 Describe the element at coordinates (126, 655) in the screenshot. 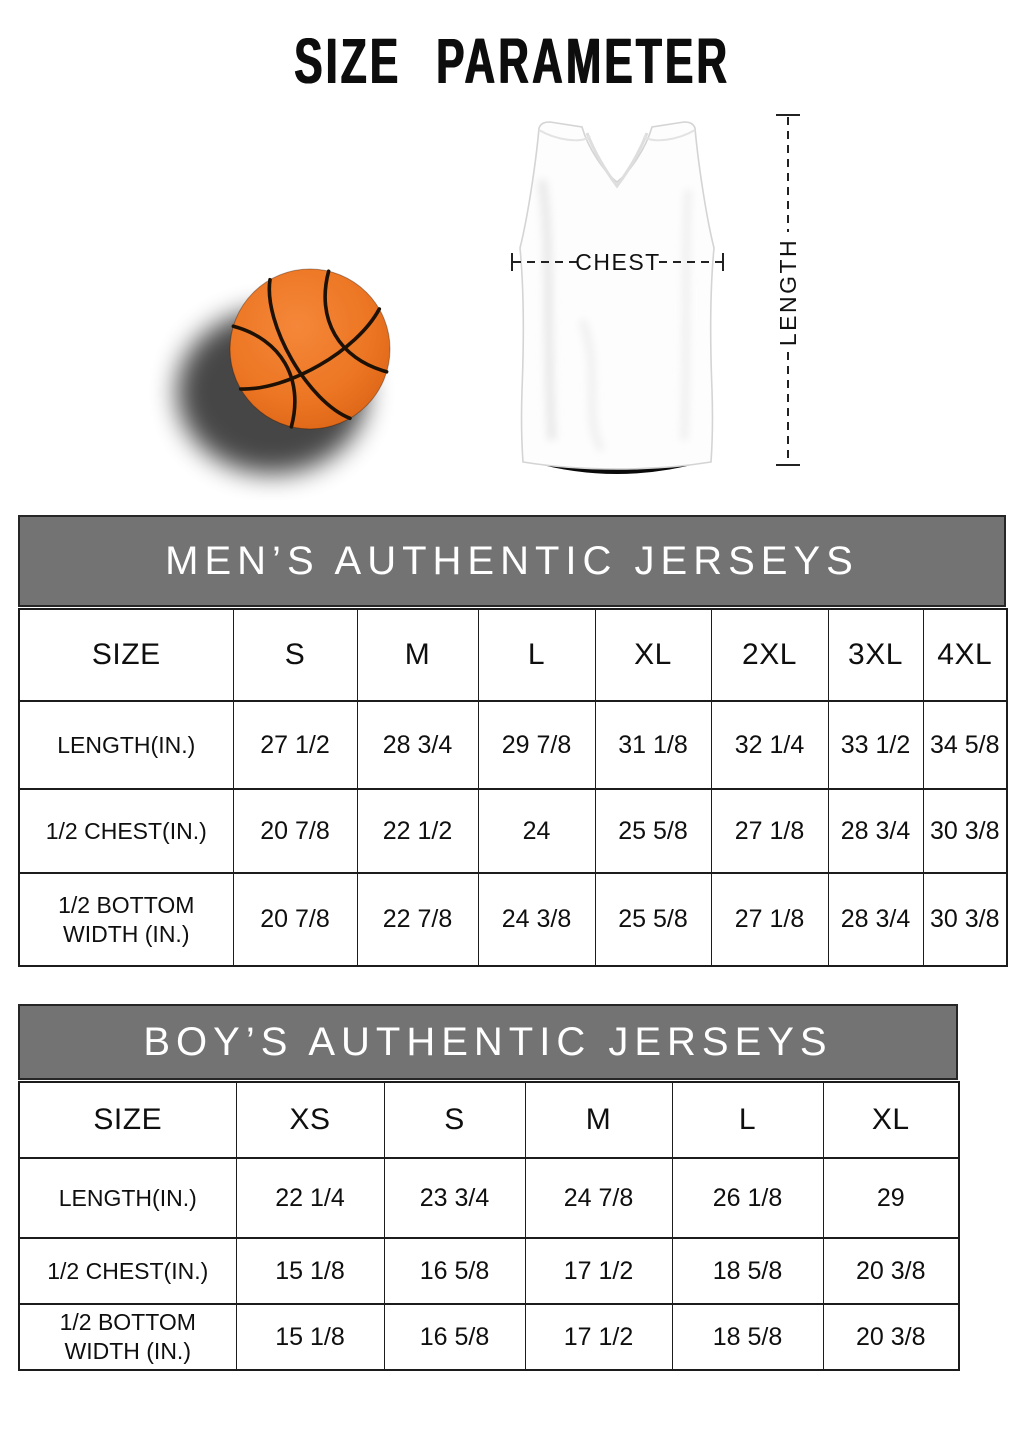

I see `mens-size-header: SIZE` at that location.